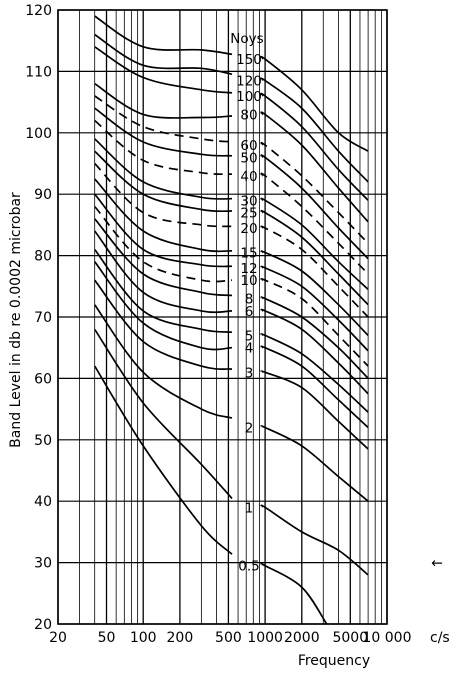 This screenshot has width=465, height=676. I want to click on curve-120-noys-high, so click(314, 130).